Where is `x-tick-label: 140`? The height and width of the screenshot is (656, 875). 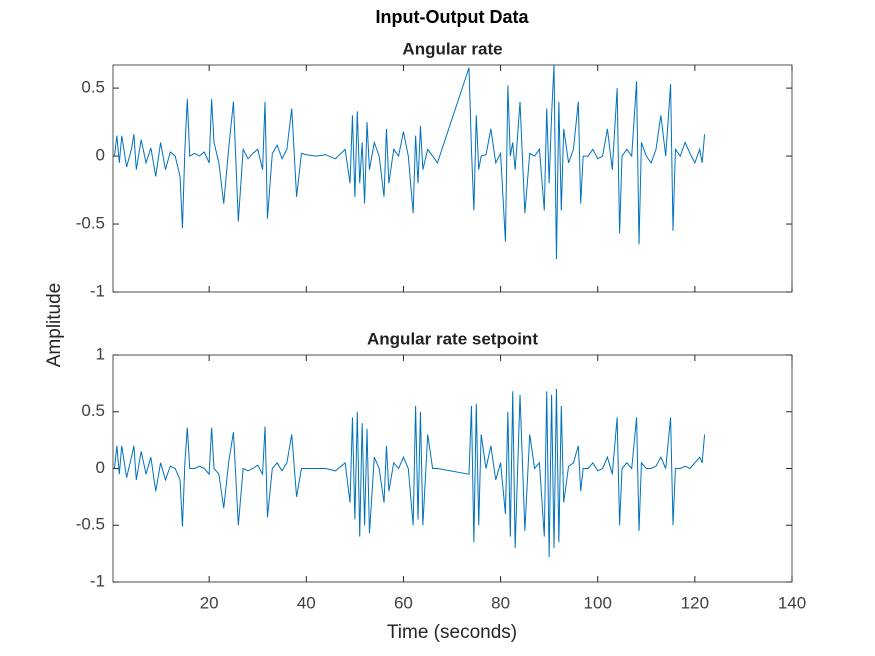
x-tick-label: 140 is located at coordinates (792, 602).